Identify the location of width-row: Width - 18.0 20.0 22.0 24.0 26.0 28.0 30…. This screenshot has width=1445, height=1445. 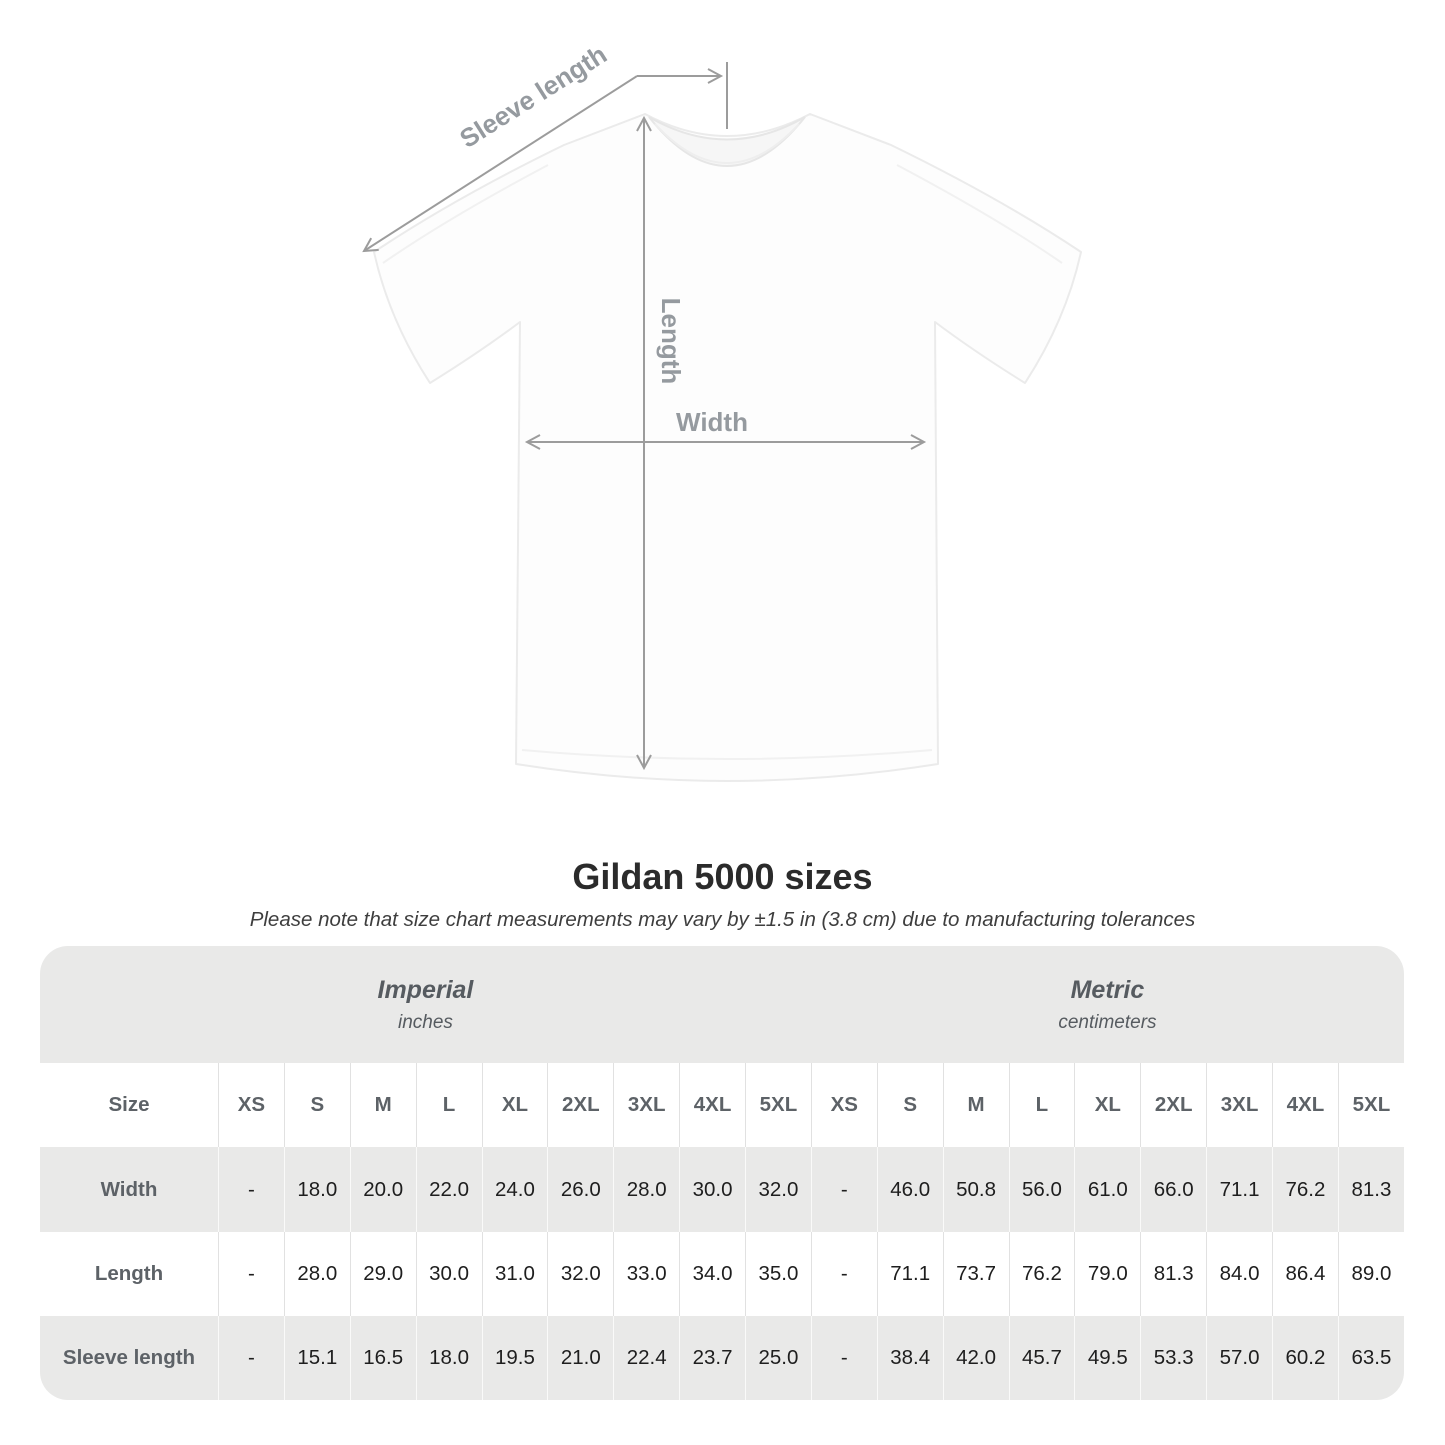
(722, 1189).